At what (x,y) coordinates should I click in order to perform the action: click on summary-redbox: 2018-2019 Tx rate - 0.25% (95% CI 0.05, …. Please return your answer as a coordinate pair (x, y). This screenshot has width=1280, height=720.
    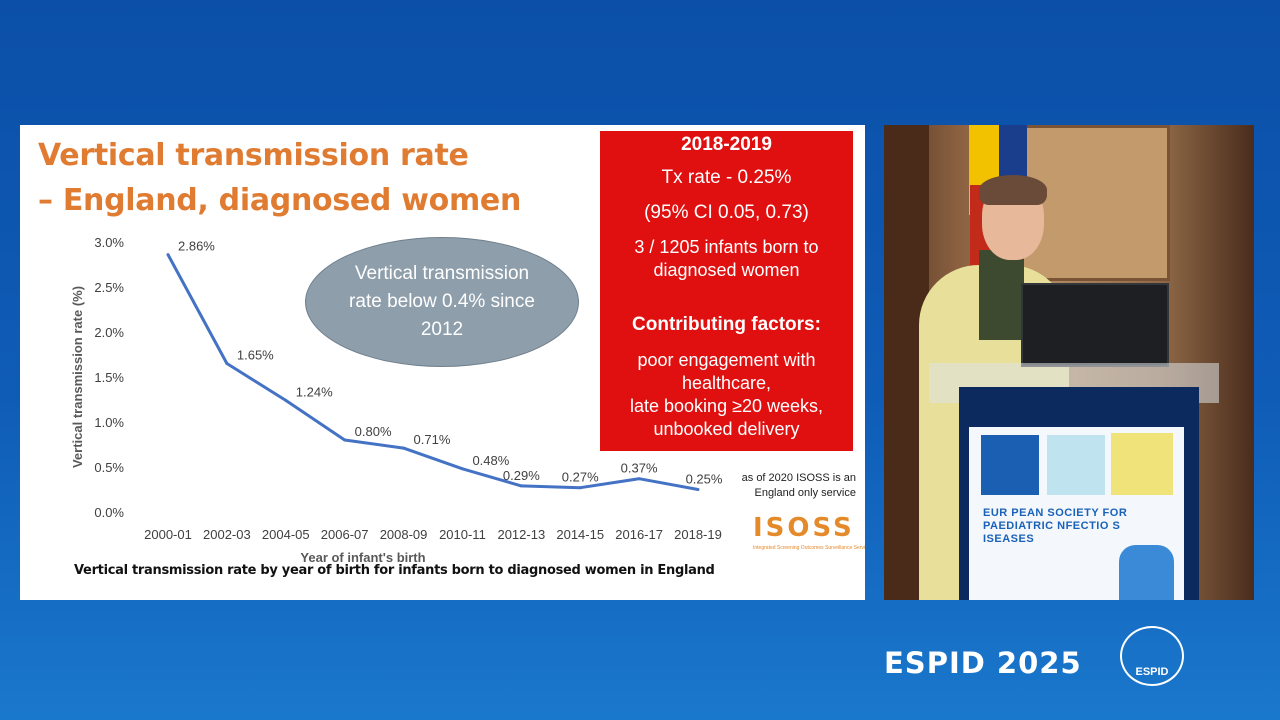
    Looking at the image, I should click on (726, 291).